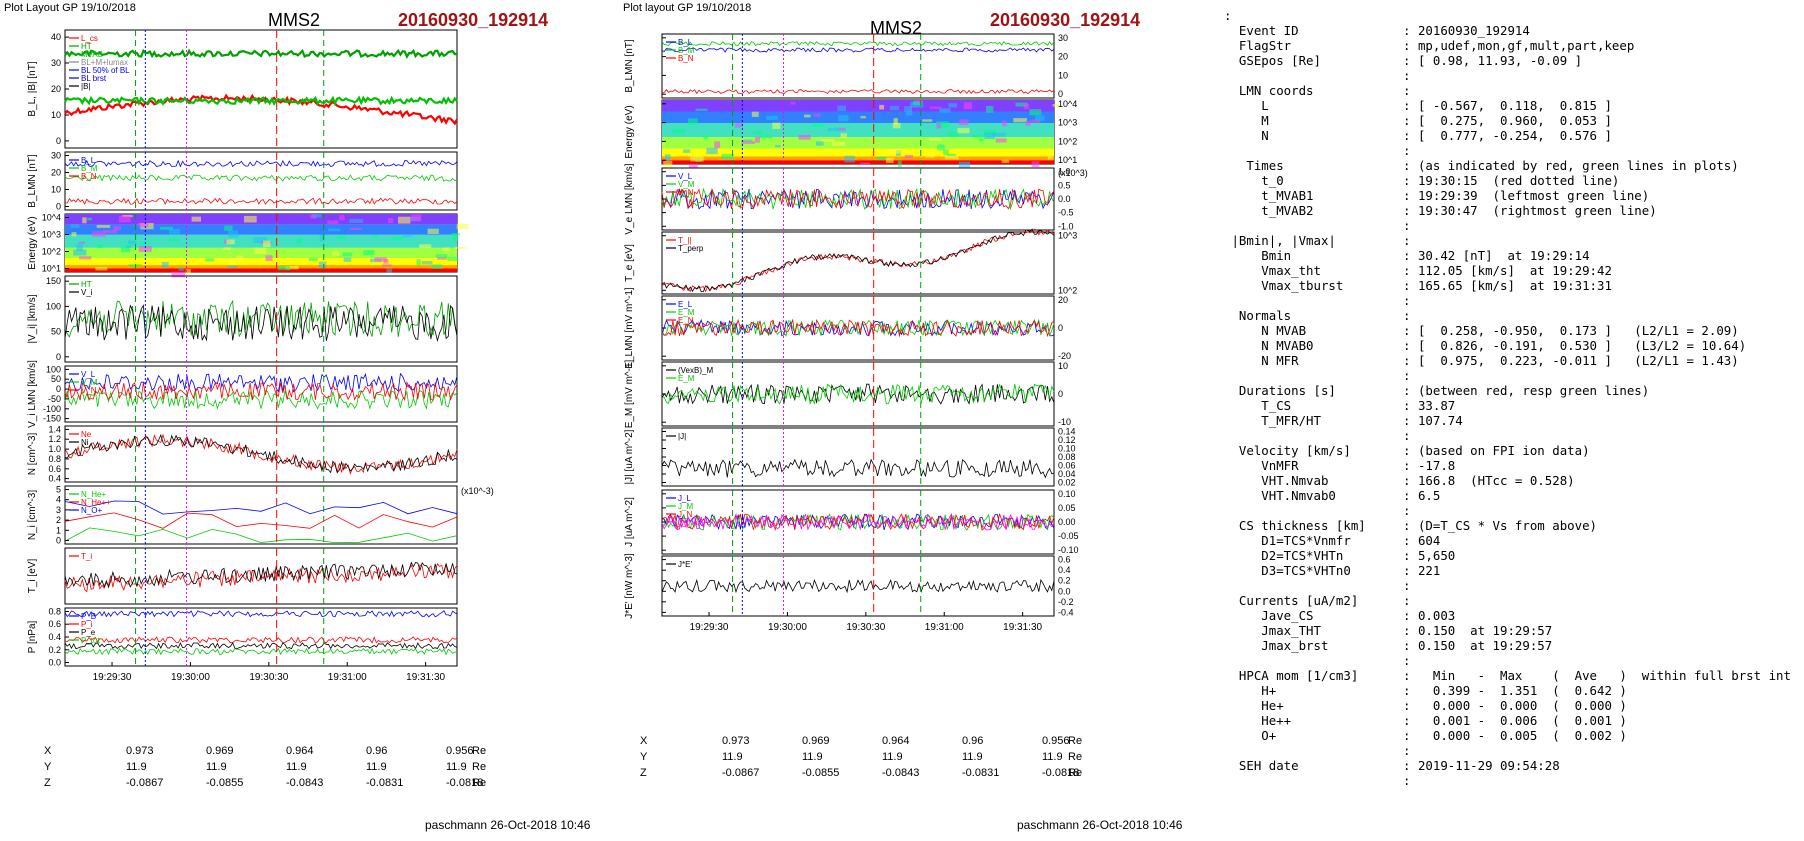 The width and height of the screenshot is (1804, 841). What do you see at coordinates (629, 328) in the screenshot?
I see `y-axis-label: E_LMN [mV m^-1]` at bounding box center [629, 328].